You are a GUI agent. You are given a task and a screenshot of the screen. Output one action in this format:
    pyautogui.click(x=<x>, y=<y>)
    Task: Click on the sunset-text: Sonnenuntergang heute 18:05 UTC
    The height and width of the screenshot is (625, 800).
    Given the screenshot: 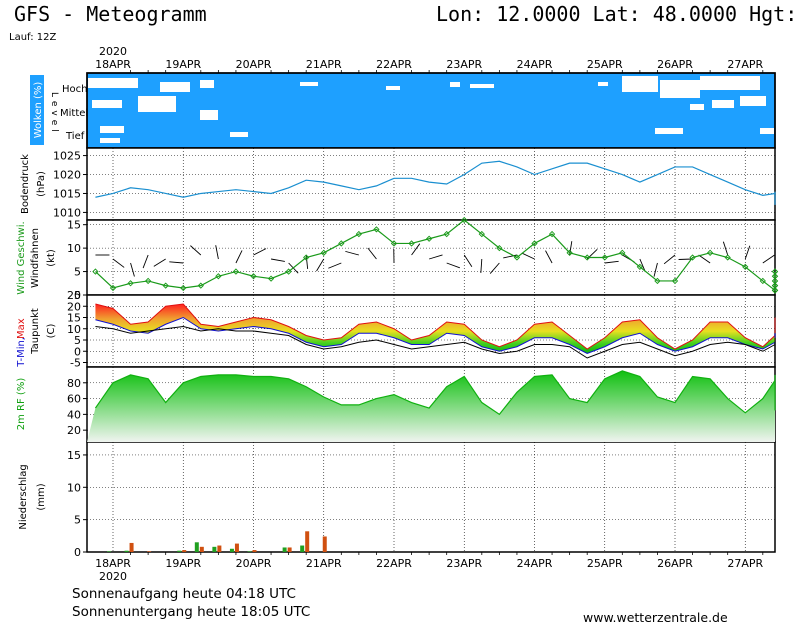 What is the action you would take?
    pyautogui.click(x=191, y=612)
    